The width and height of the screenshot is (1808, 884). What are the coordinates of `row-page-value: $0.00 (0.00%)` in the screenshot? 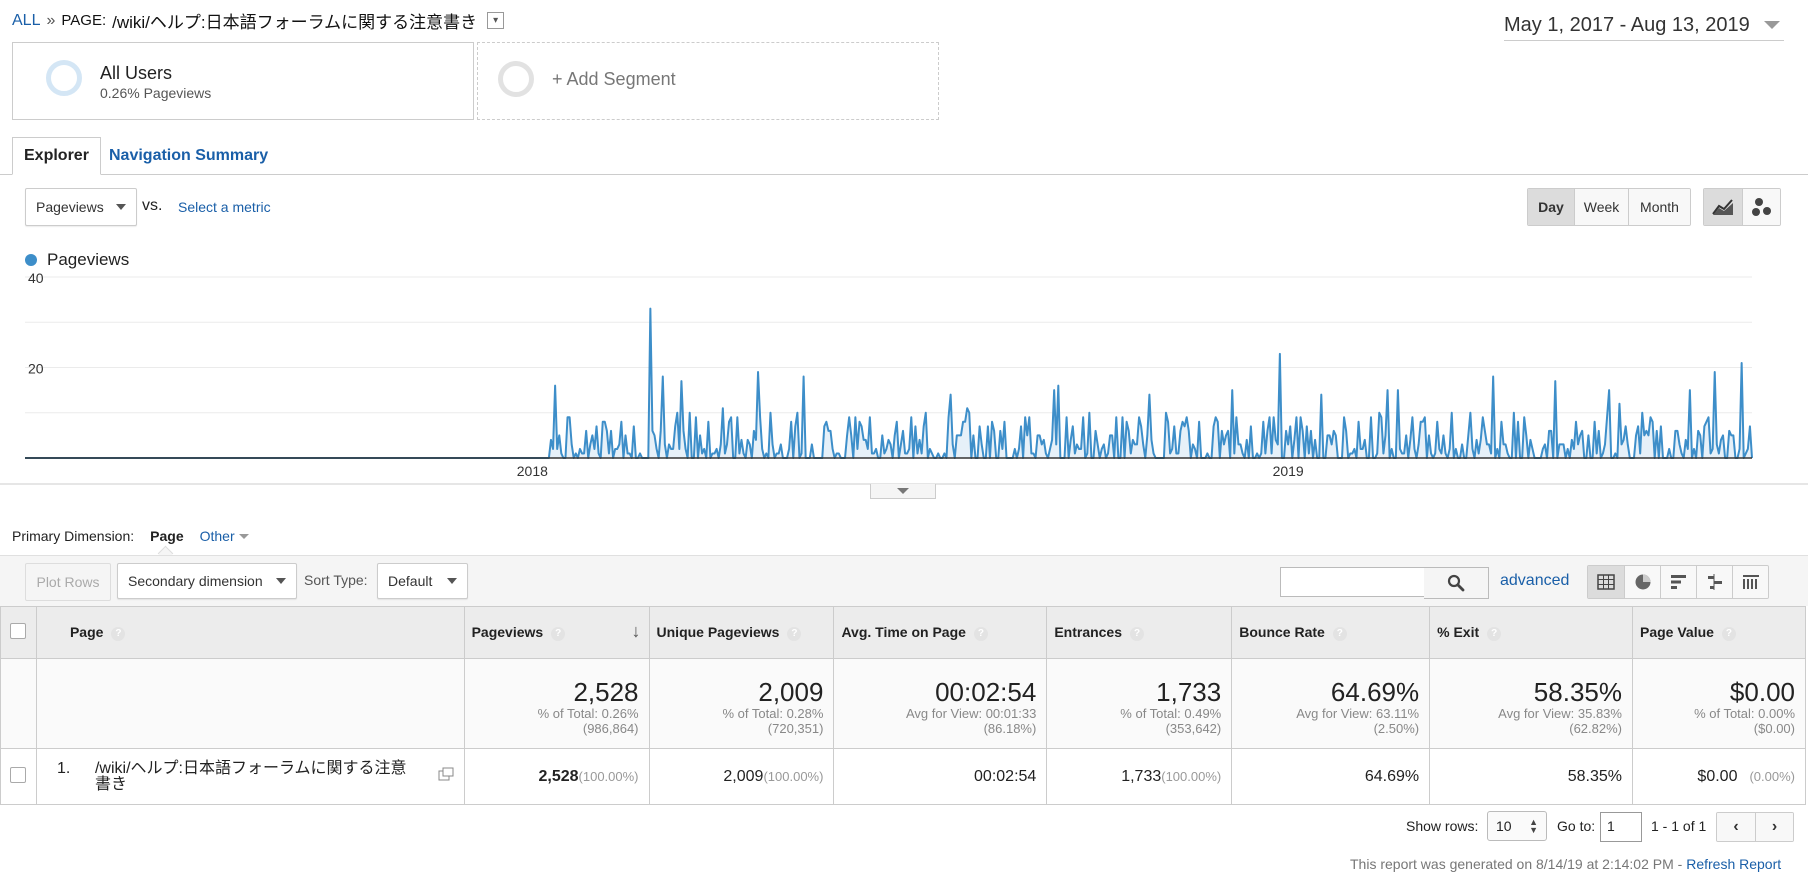 It's located at (1719, 776).